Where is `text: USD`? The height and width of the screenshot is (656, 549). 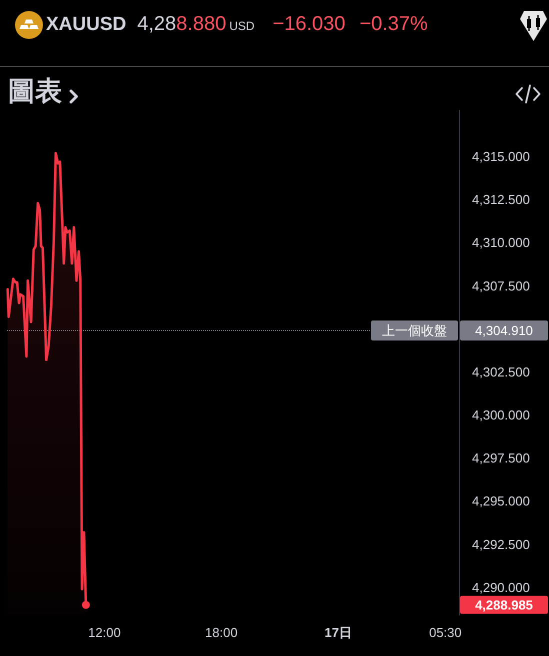
text: USD is located at coordinates (242, 26).